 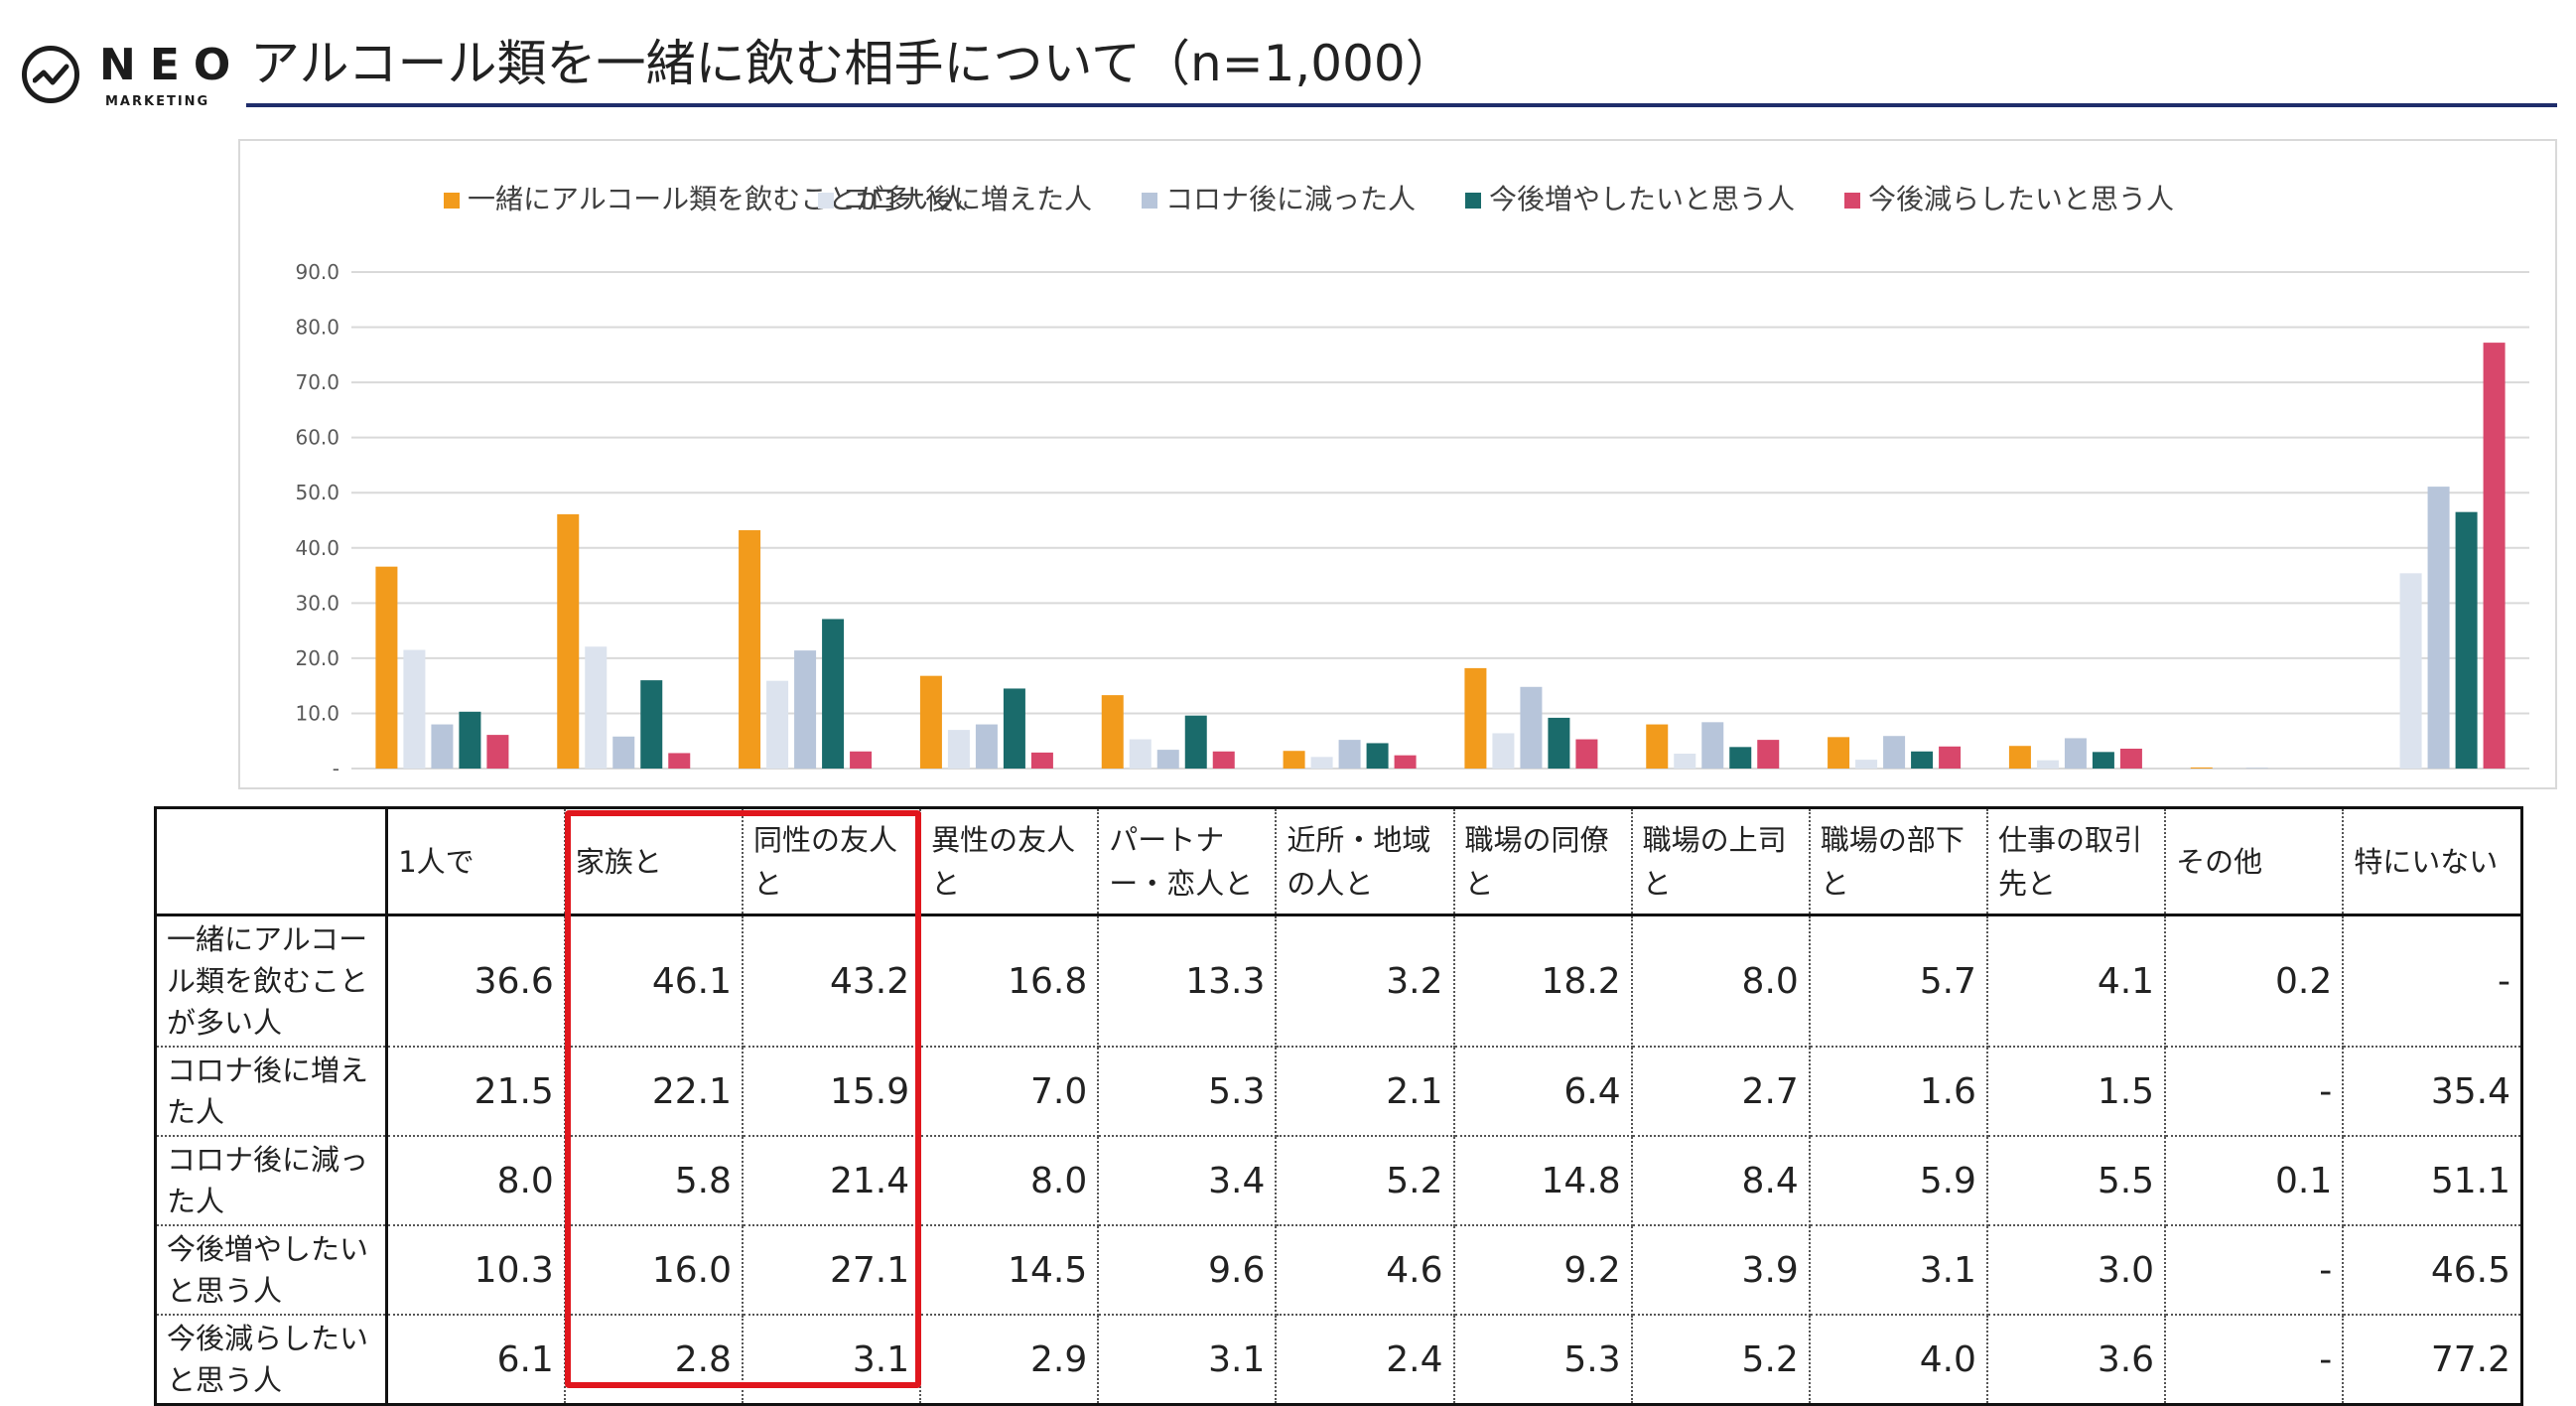 I want to click on column-header: 職場の上司と, so click(x=1720, y=861).